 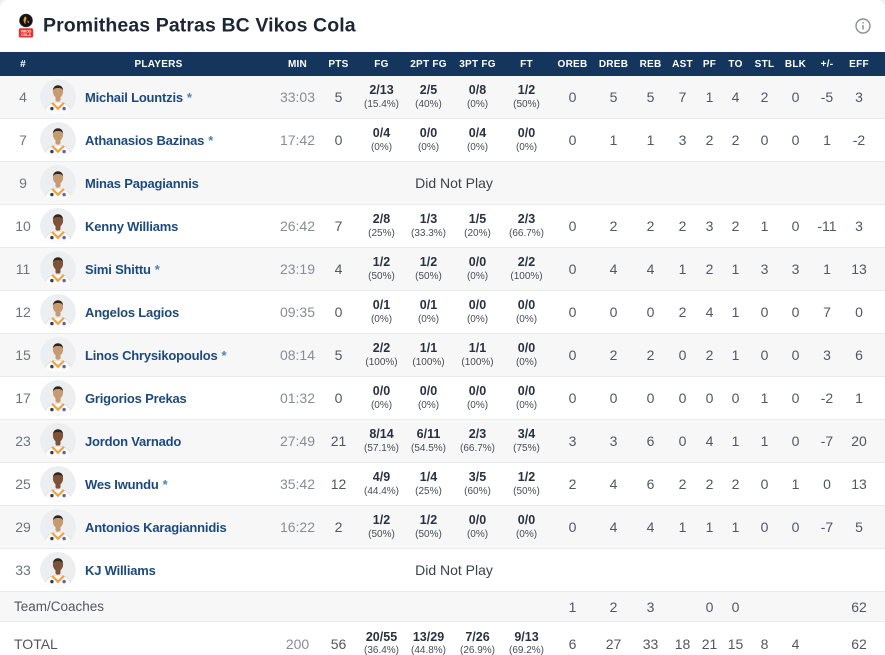 I want to click on stat-3ptfg: 0/8 (0%), so click(x=477, y=96).